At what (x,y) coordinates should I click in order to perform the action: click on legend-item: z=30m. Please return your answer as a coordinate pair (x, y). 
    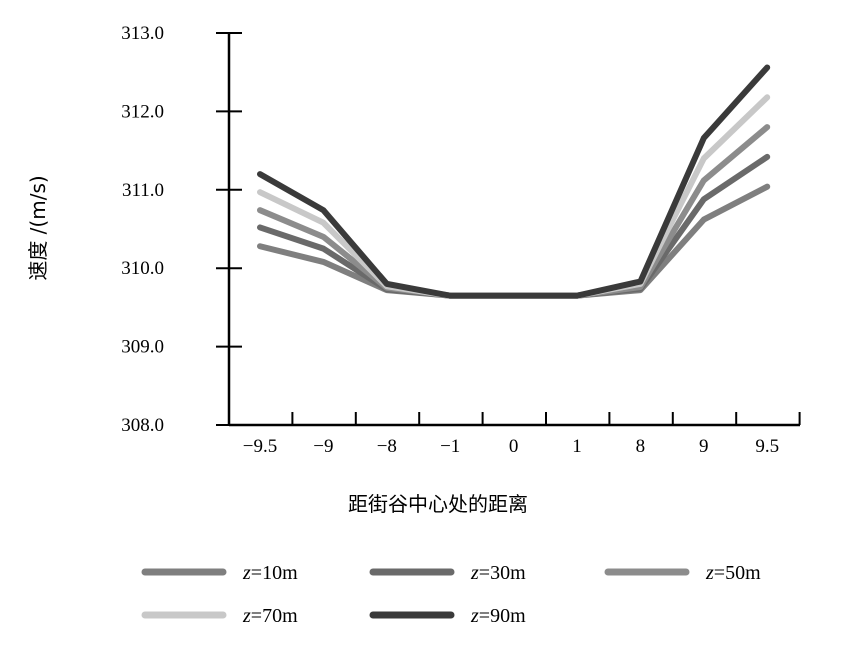
    Looking at the image, I should click on (447, 573).